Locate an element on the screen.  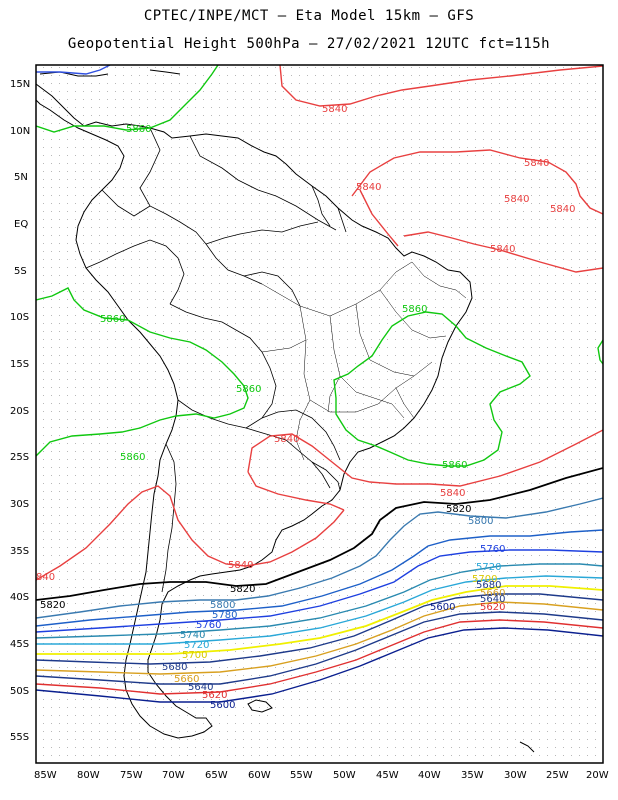
state-borders is located at coordinates (364, 361).